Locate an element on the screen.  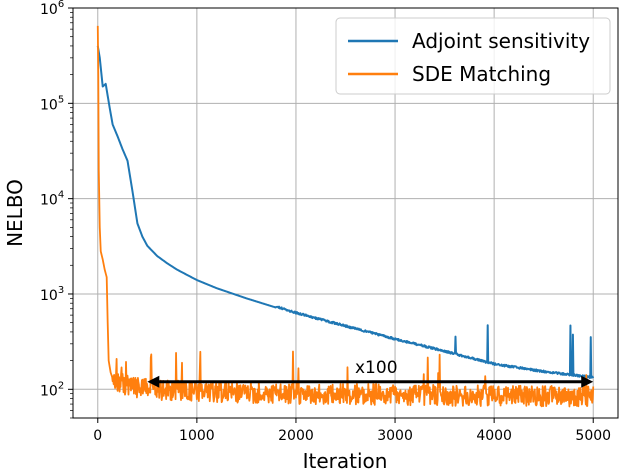
y-axis-title: NELBO is located at coordinates (15, 213).